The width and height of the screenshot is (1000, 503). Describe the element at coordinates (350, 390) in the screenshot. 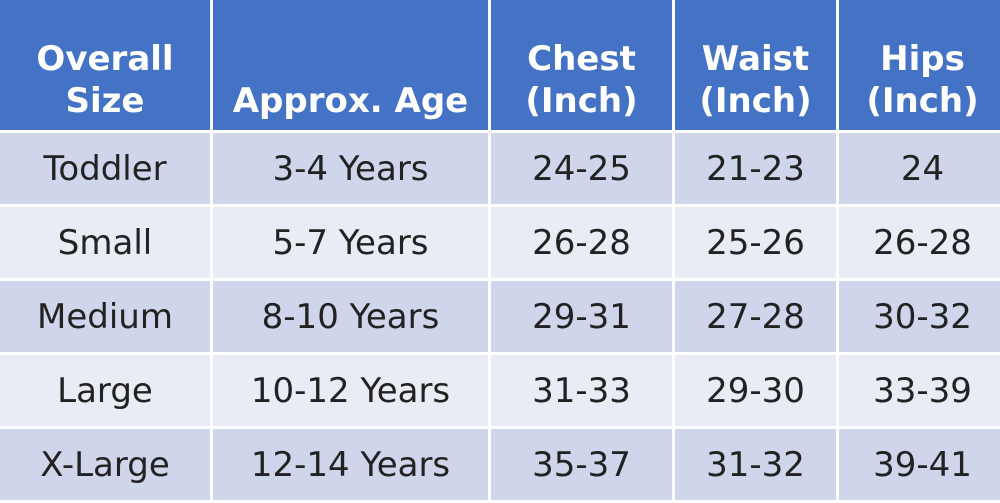

I see `table-cell: 10-12 Years` at that location.